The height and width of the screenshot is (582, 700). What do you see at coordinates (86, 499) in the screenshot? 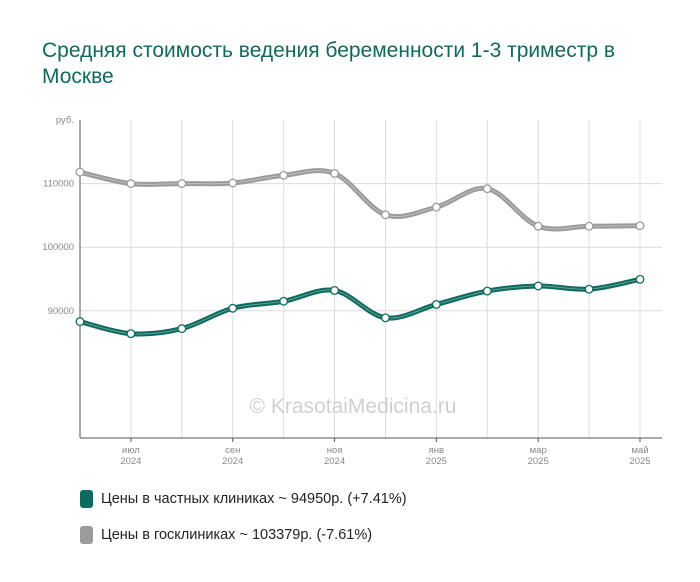
I see `legend-swatch-private` at bounding box center [86, 499].